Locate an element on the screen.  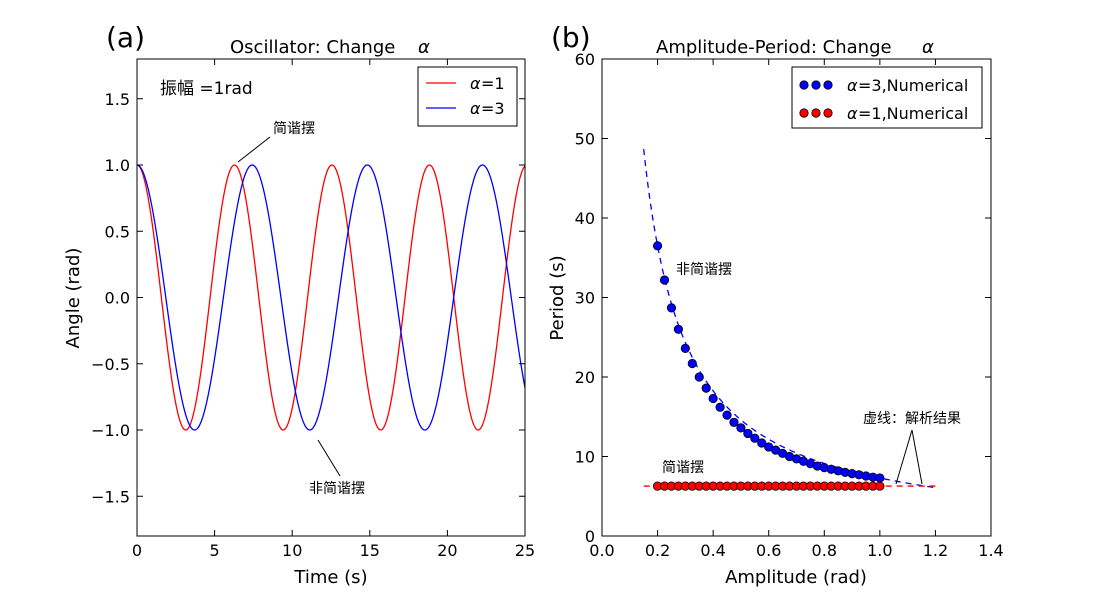
panel-b-ytick-label: 60 is located at coordinates (585, 59).